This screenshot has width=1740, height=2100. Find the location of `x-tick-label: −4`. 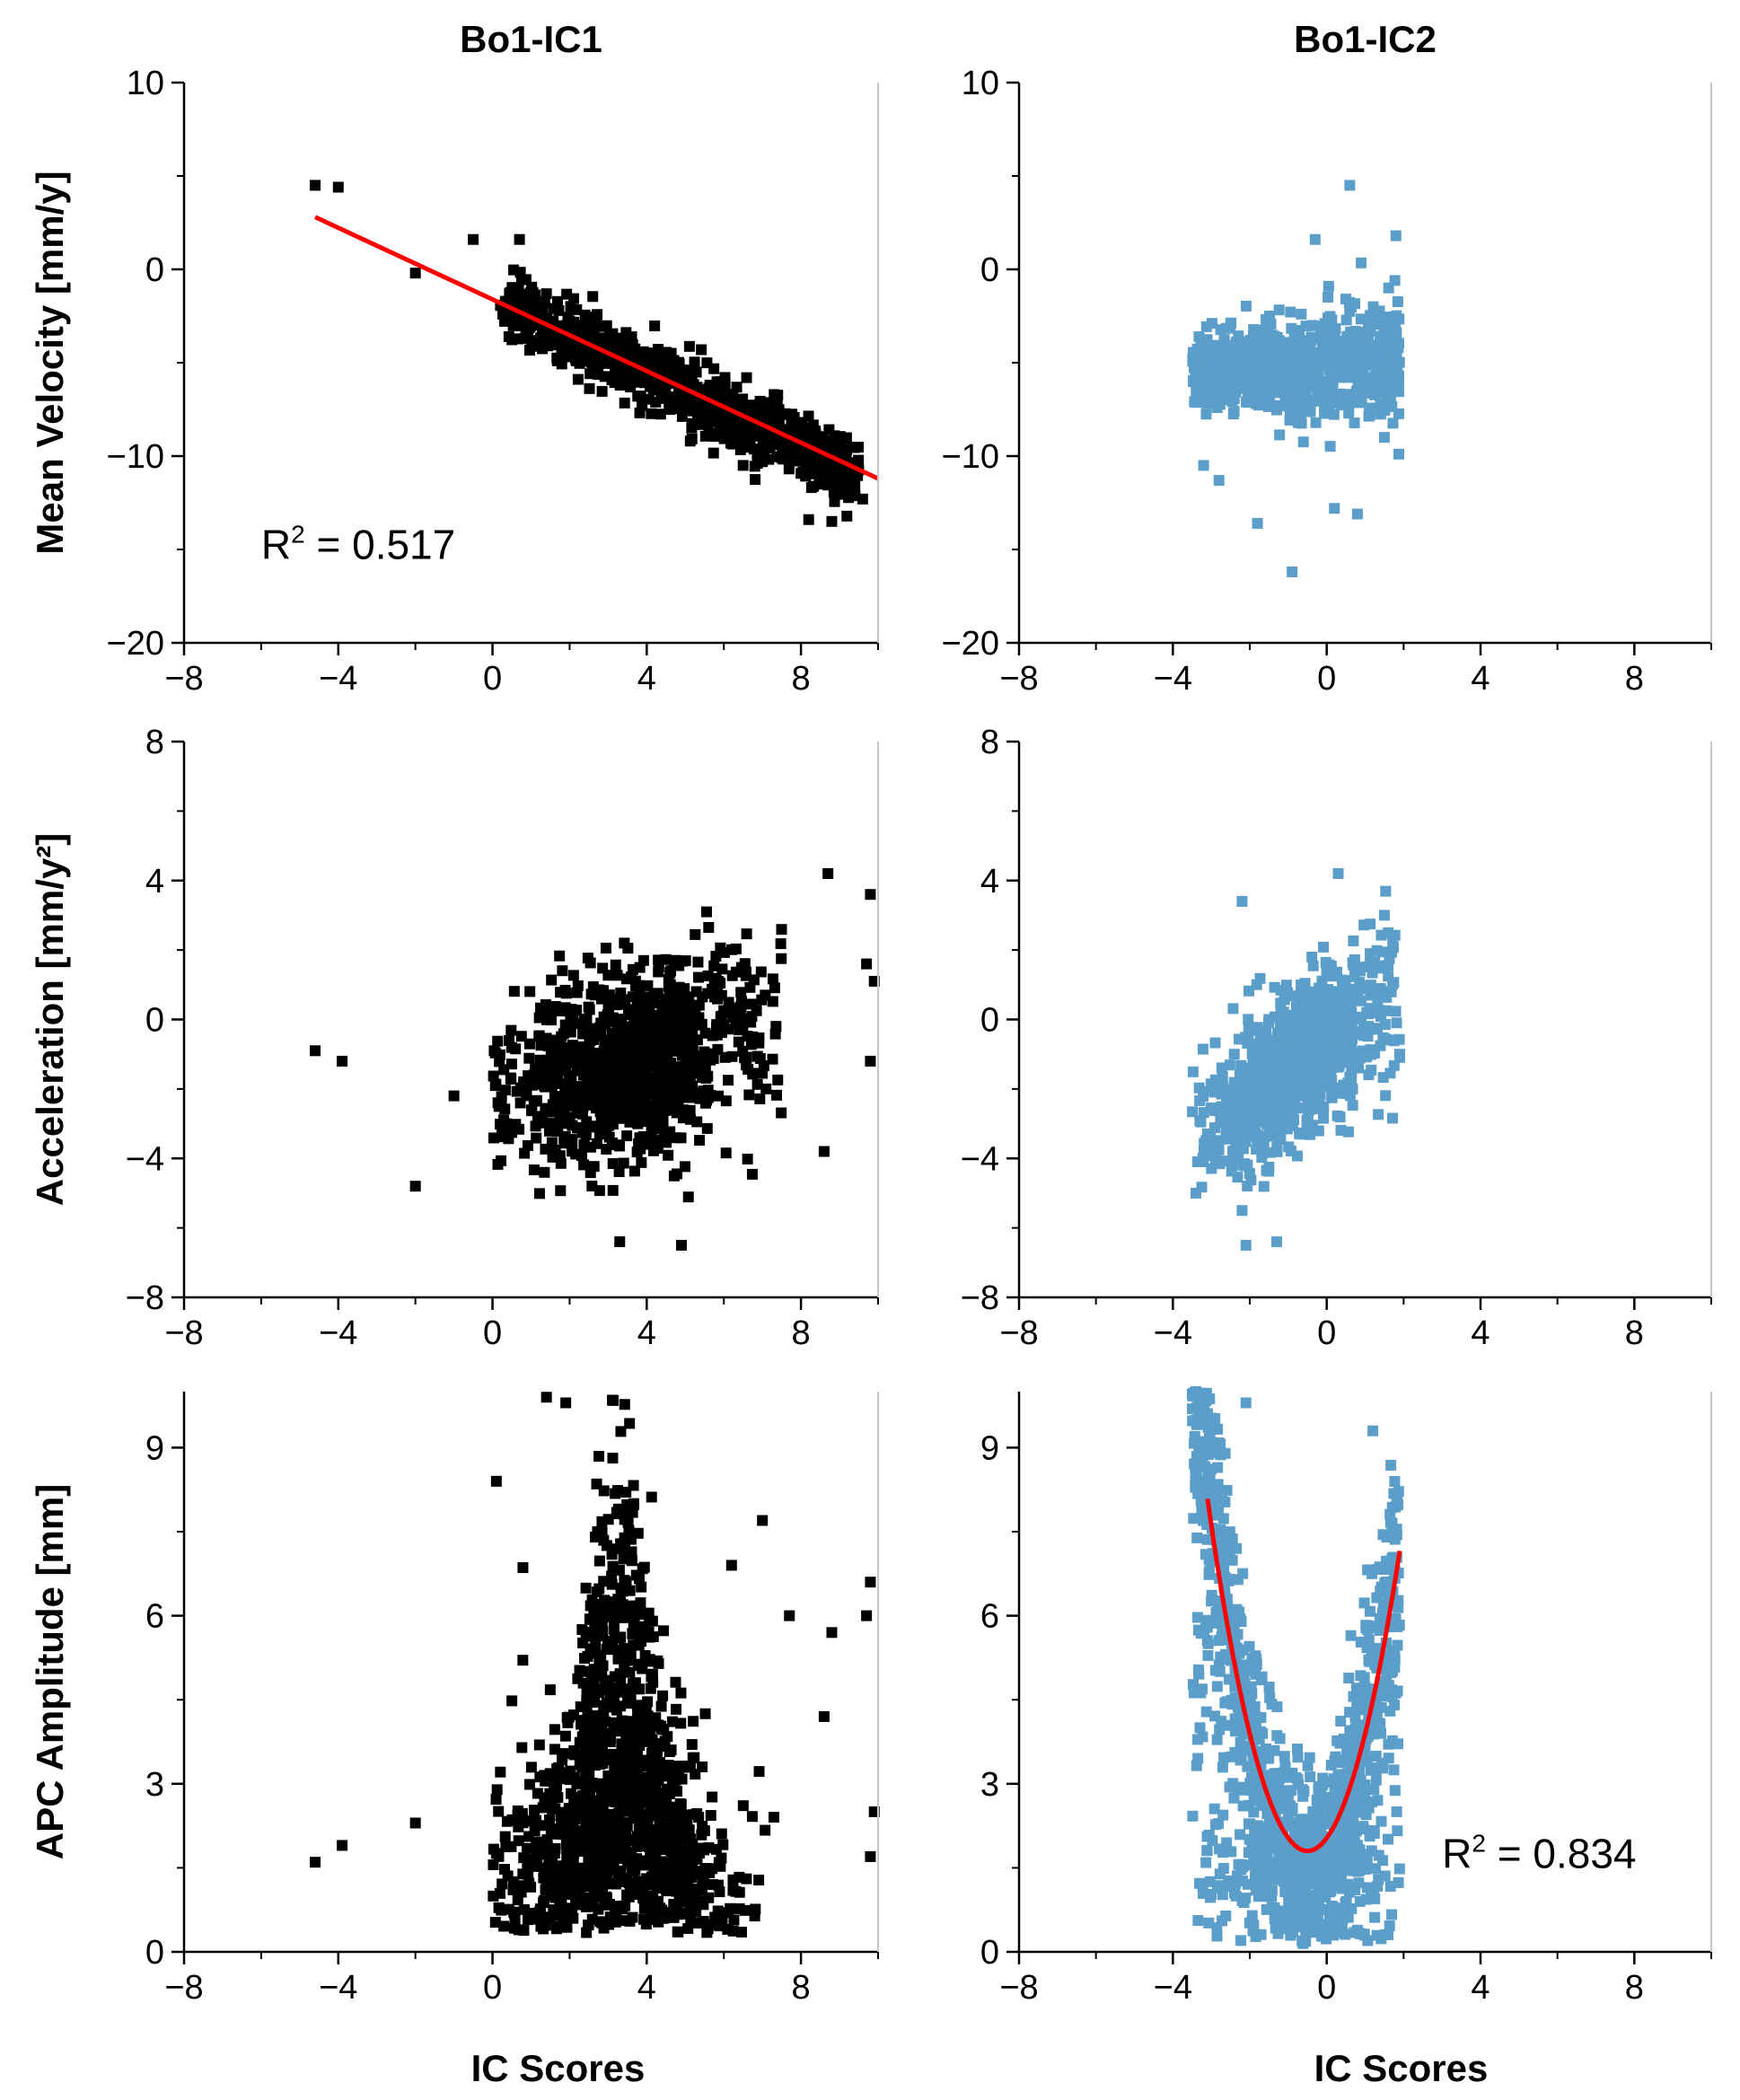

x-tick-label: −4 is located at coordinates (1173, 679).